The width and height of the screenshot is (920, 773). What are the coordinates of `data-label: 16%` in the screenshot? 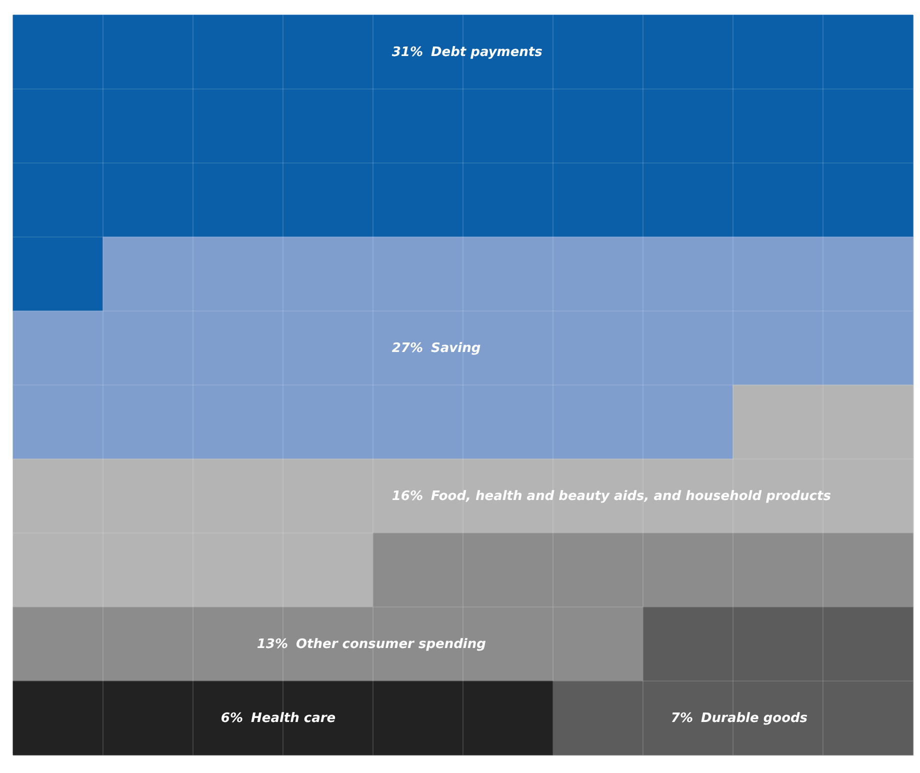 It's located at (407, 496).